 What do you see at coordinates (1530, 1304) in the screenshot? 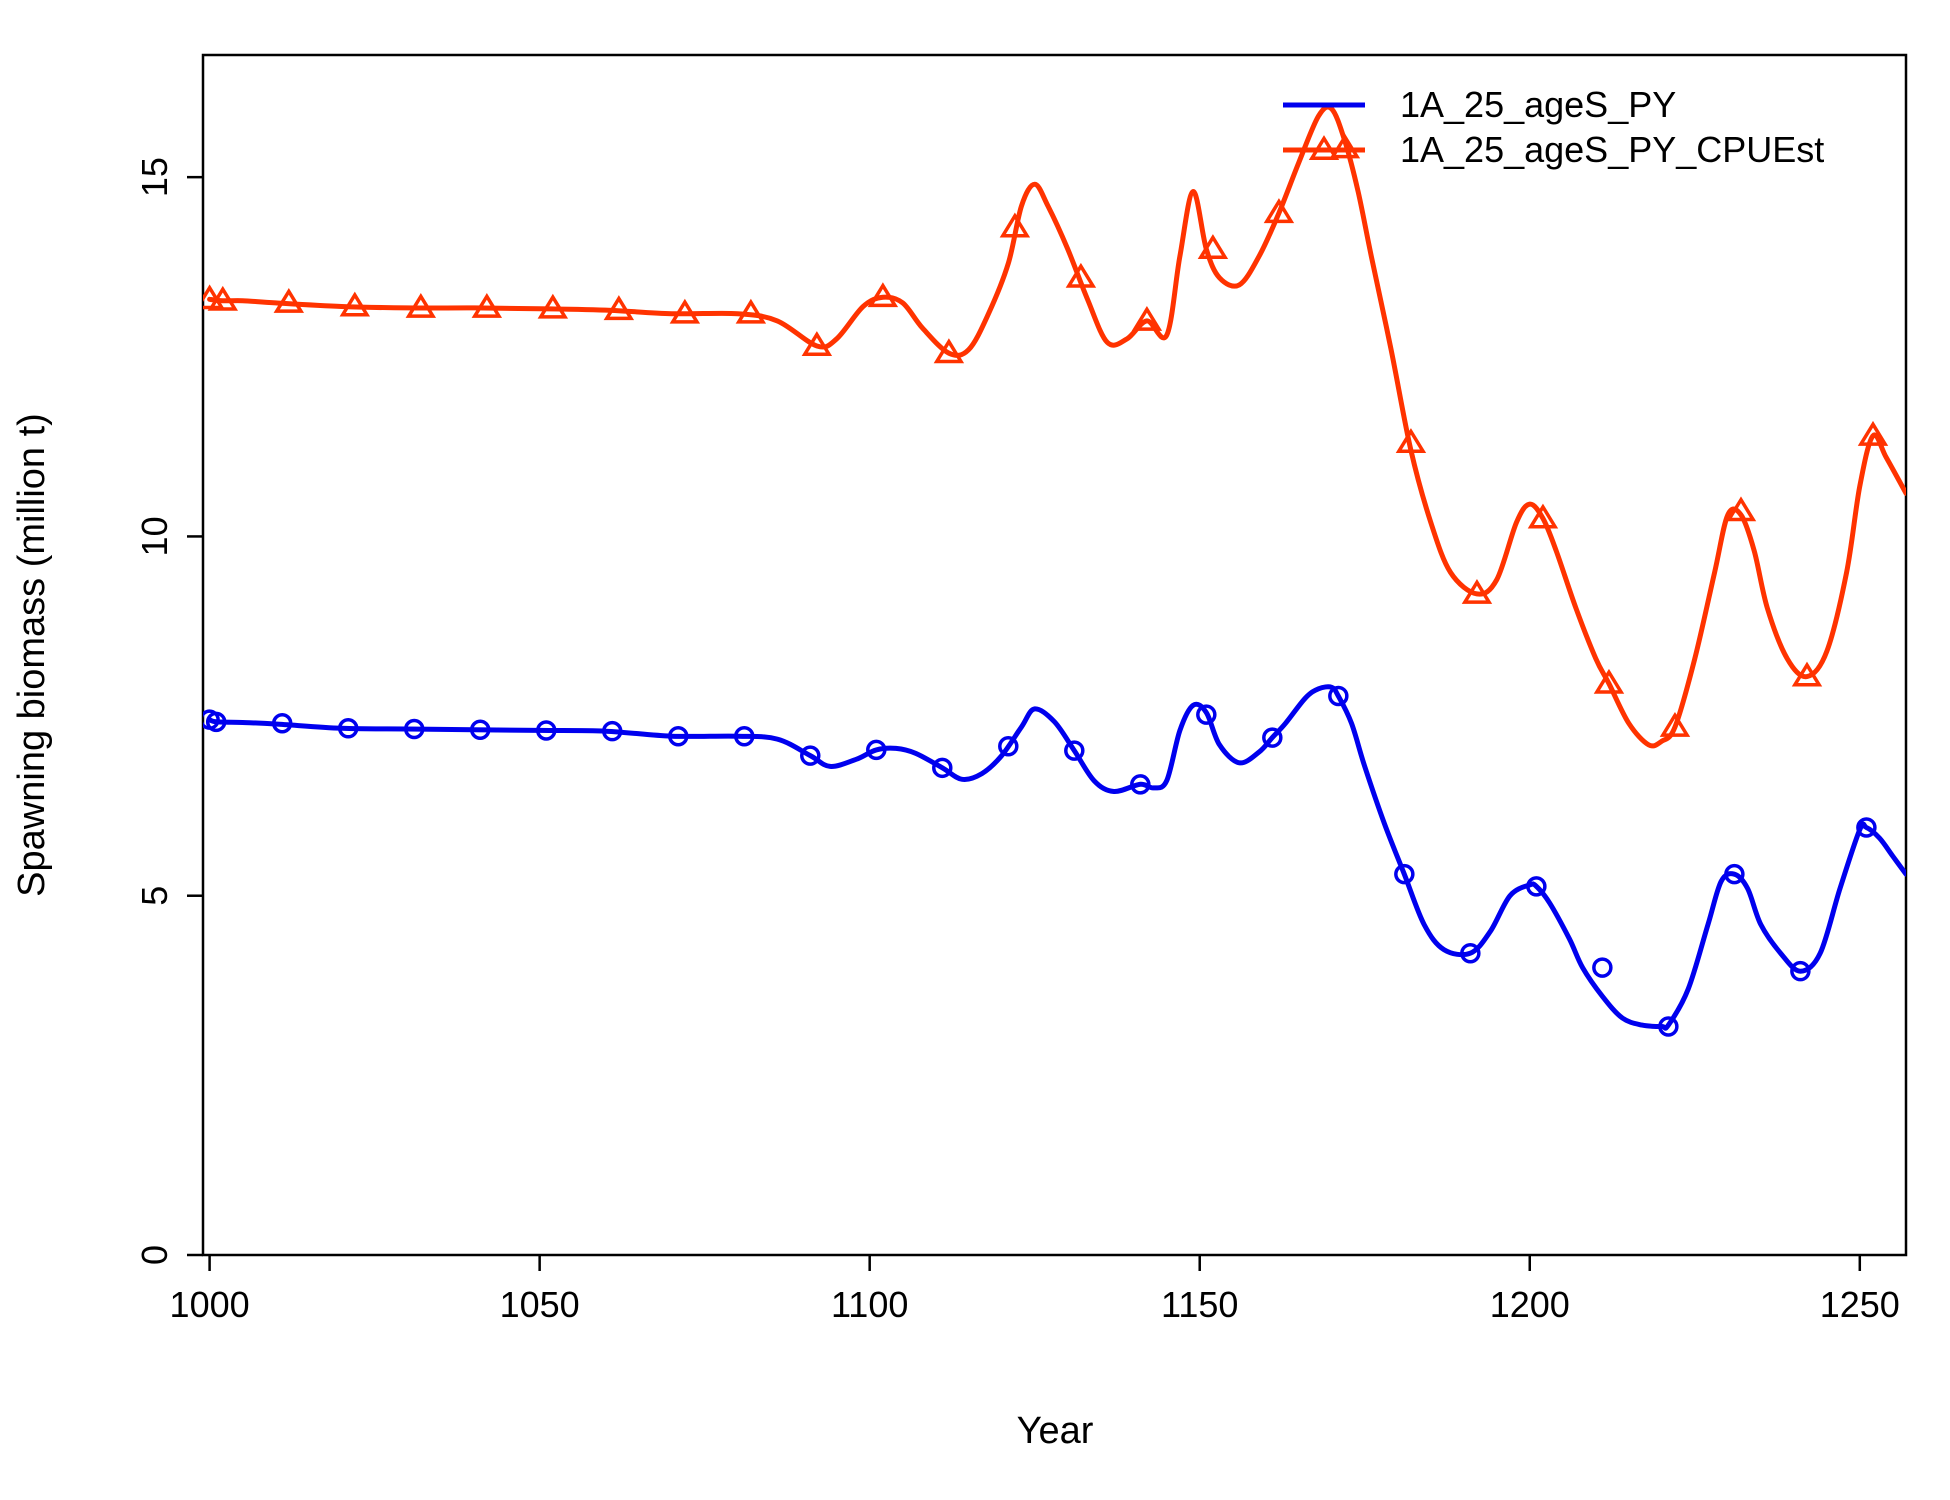
I see `x-tick-label: 1200` at bounding box center [1530, 1304].